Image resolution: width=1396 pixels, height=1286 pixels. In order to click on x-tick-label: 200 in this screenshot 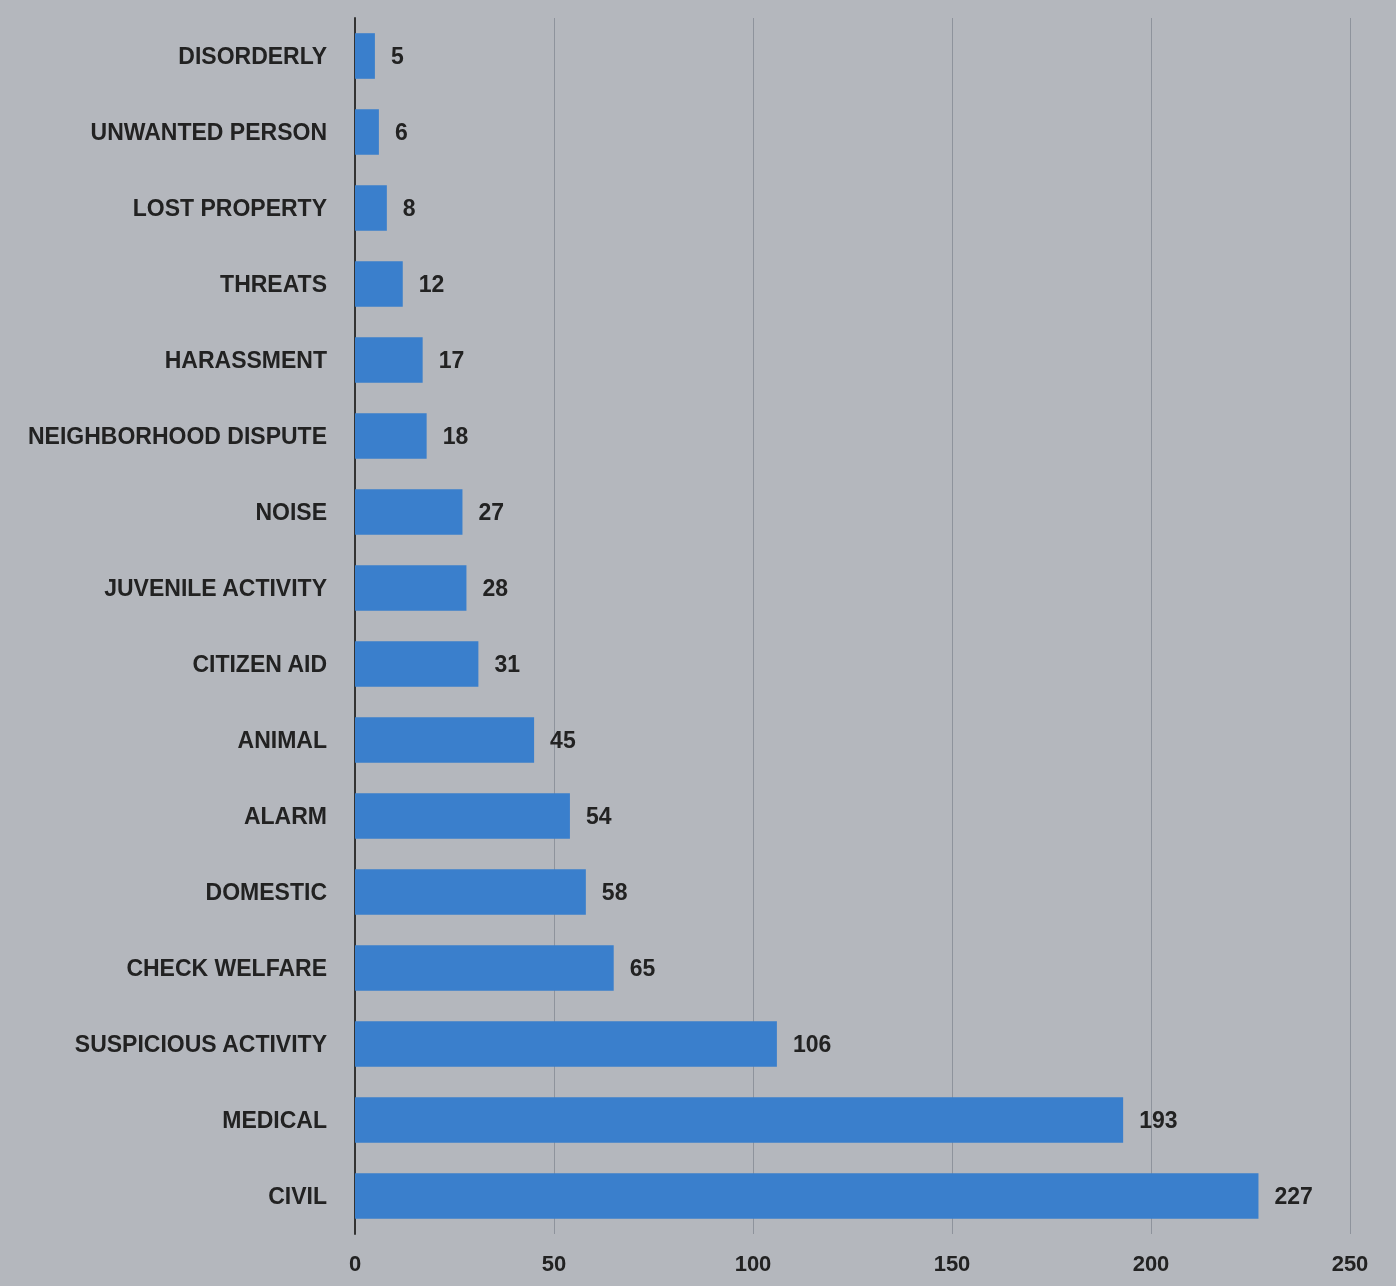, I will do `click(1151, 1263)`.